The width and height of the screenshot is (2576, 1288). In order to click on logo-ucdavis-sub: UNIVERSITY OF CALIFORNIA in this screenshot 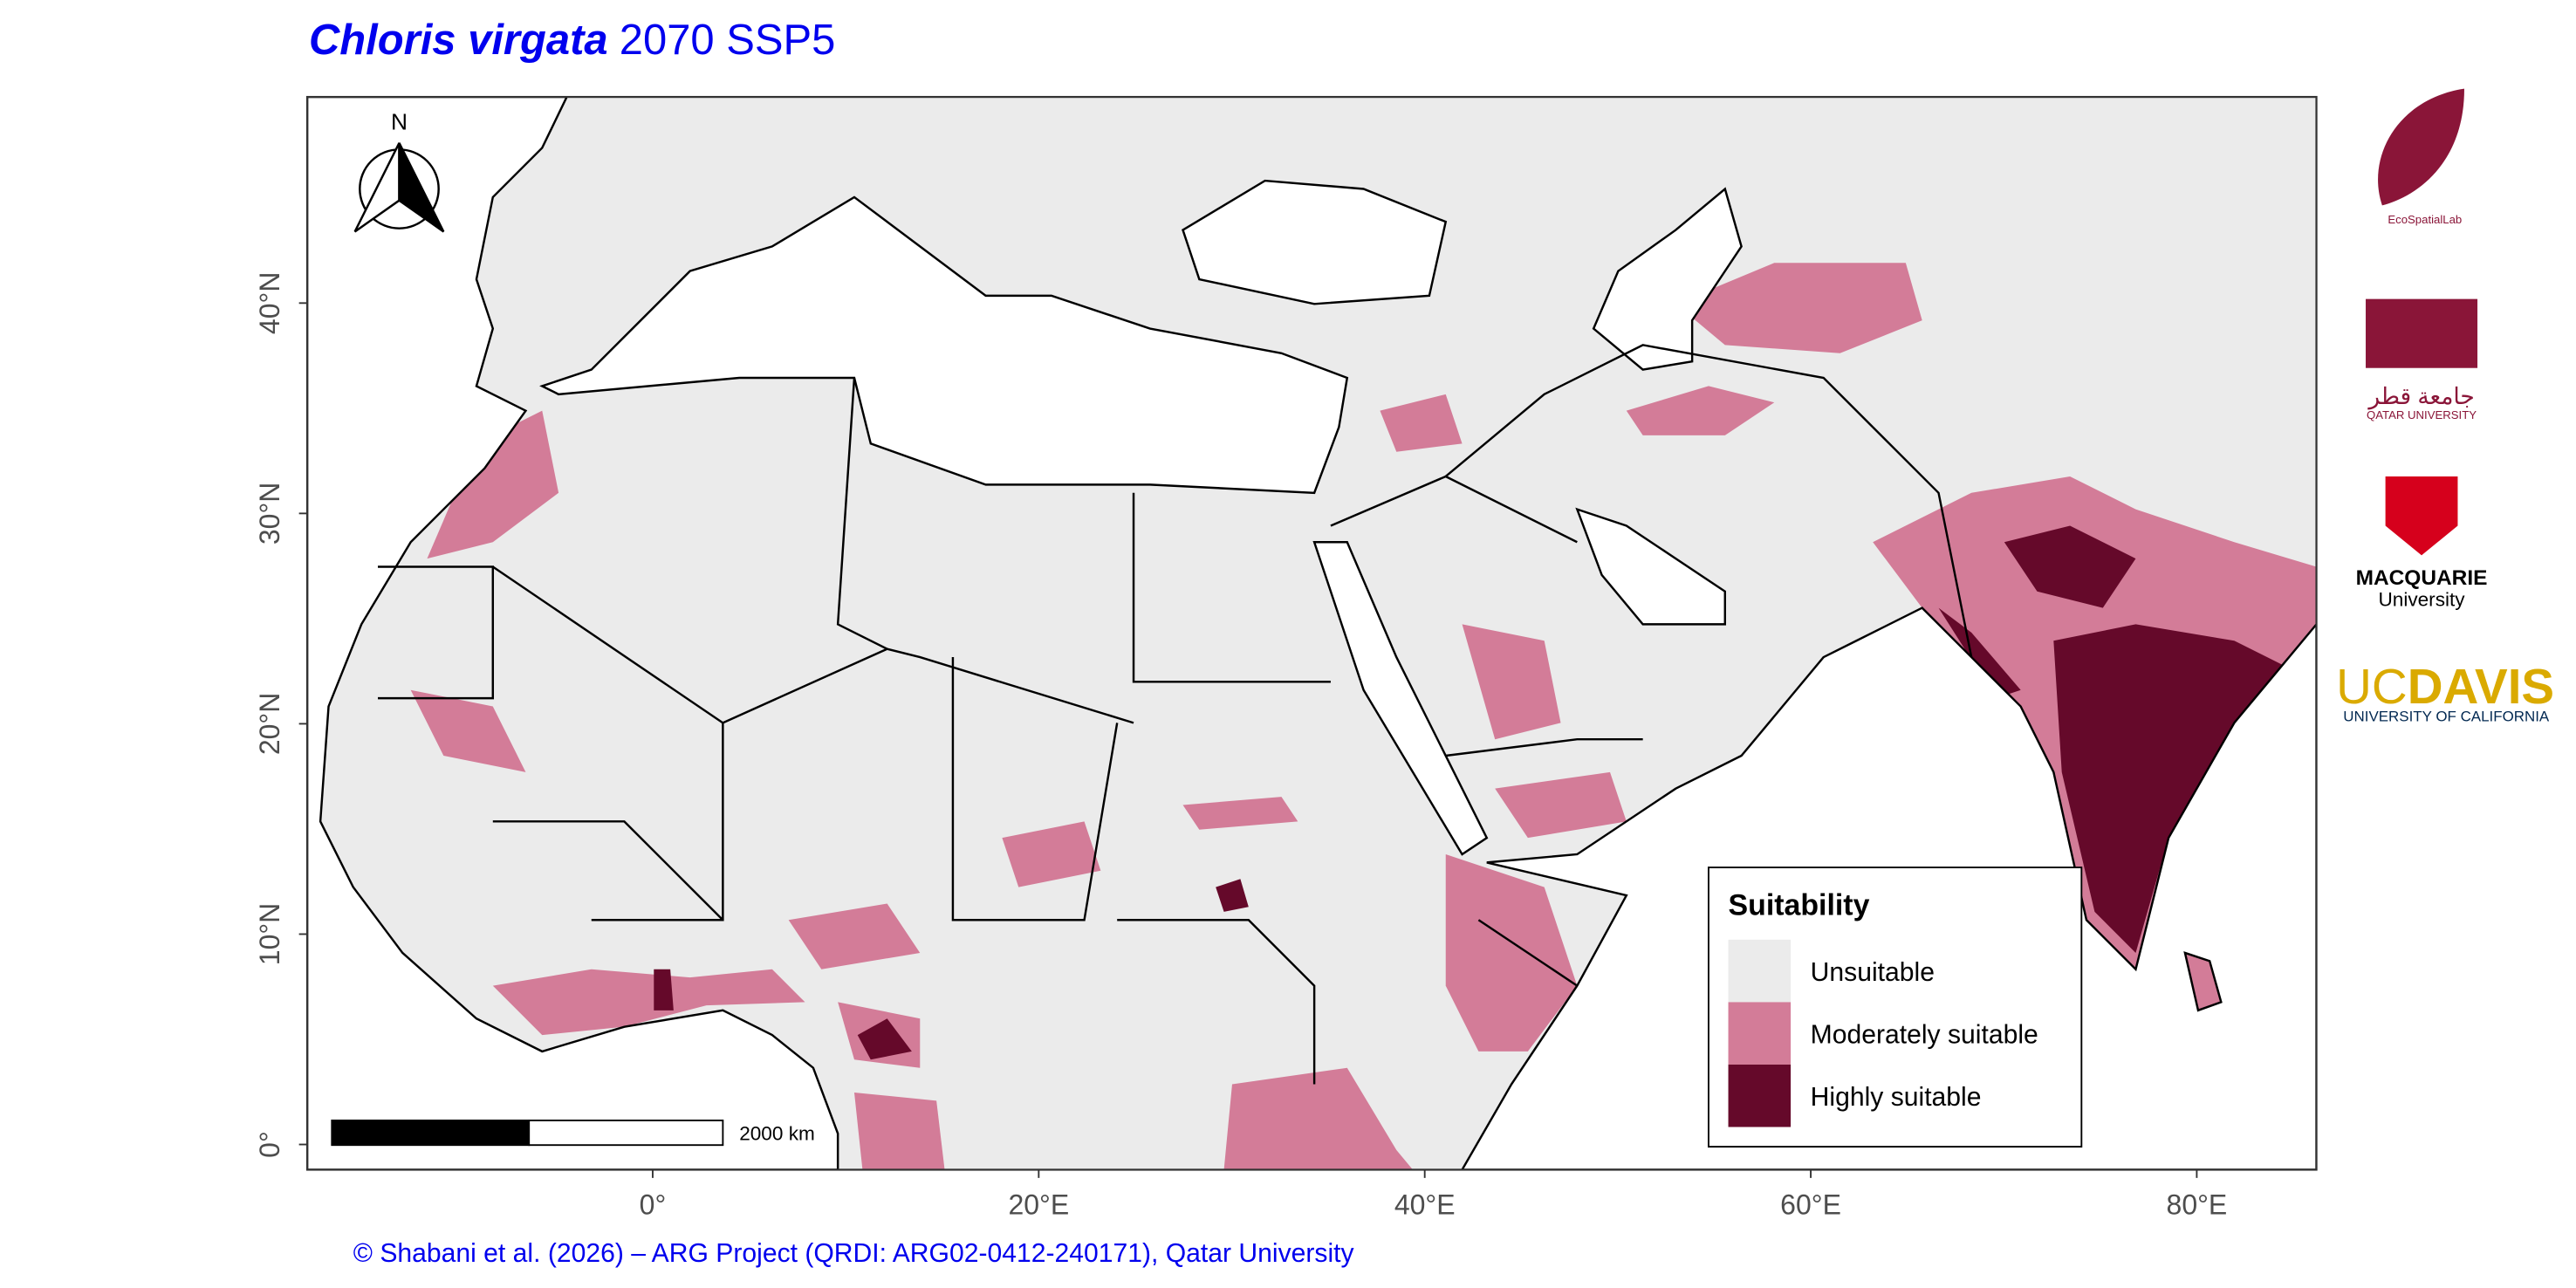, I will do `click(2447, 716)`.